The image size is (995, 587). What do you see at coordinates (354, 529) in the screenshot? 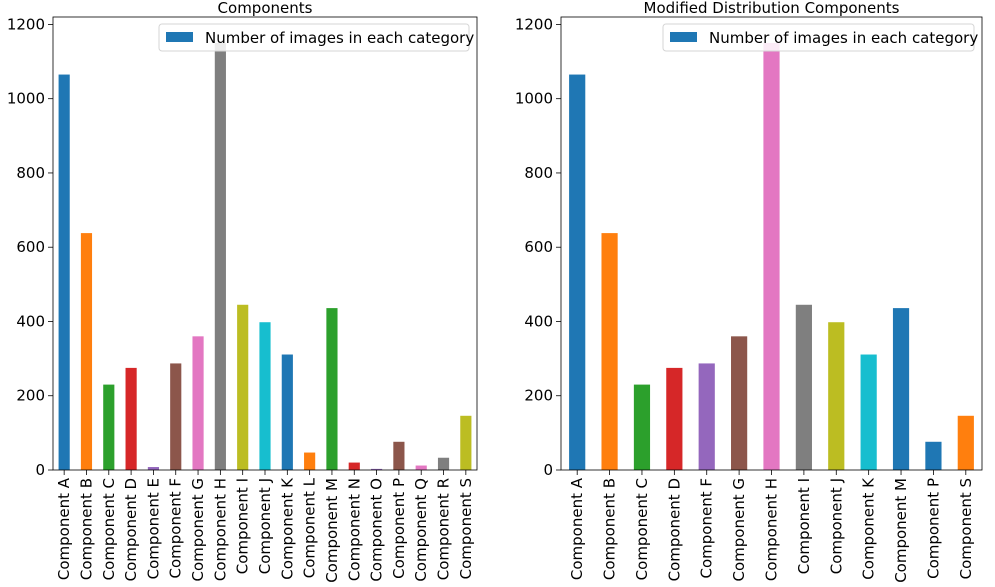
I see `x-tick-label: Component N` at bounding box center [354, 529].